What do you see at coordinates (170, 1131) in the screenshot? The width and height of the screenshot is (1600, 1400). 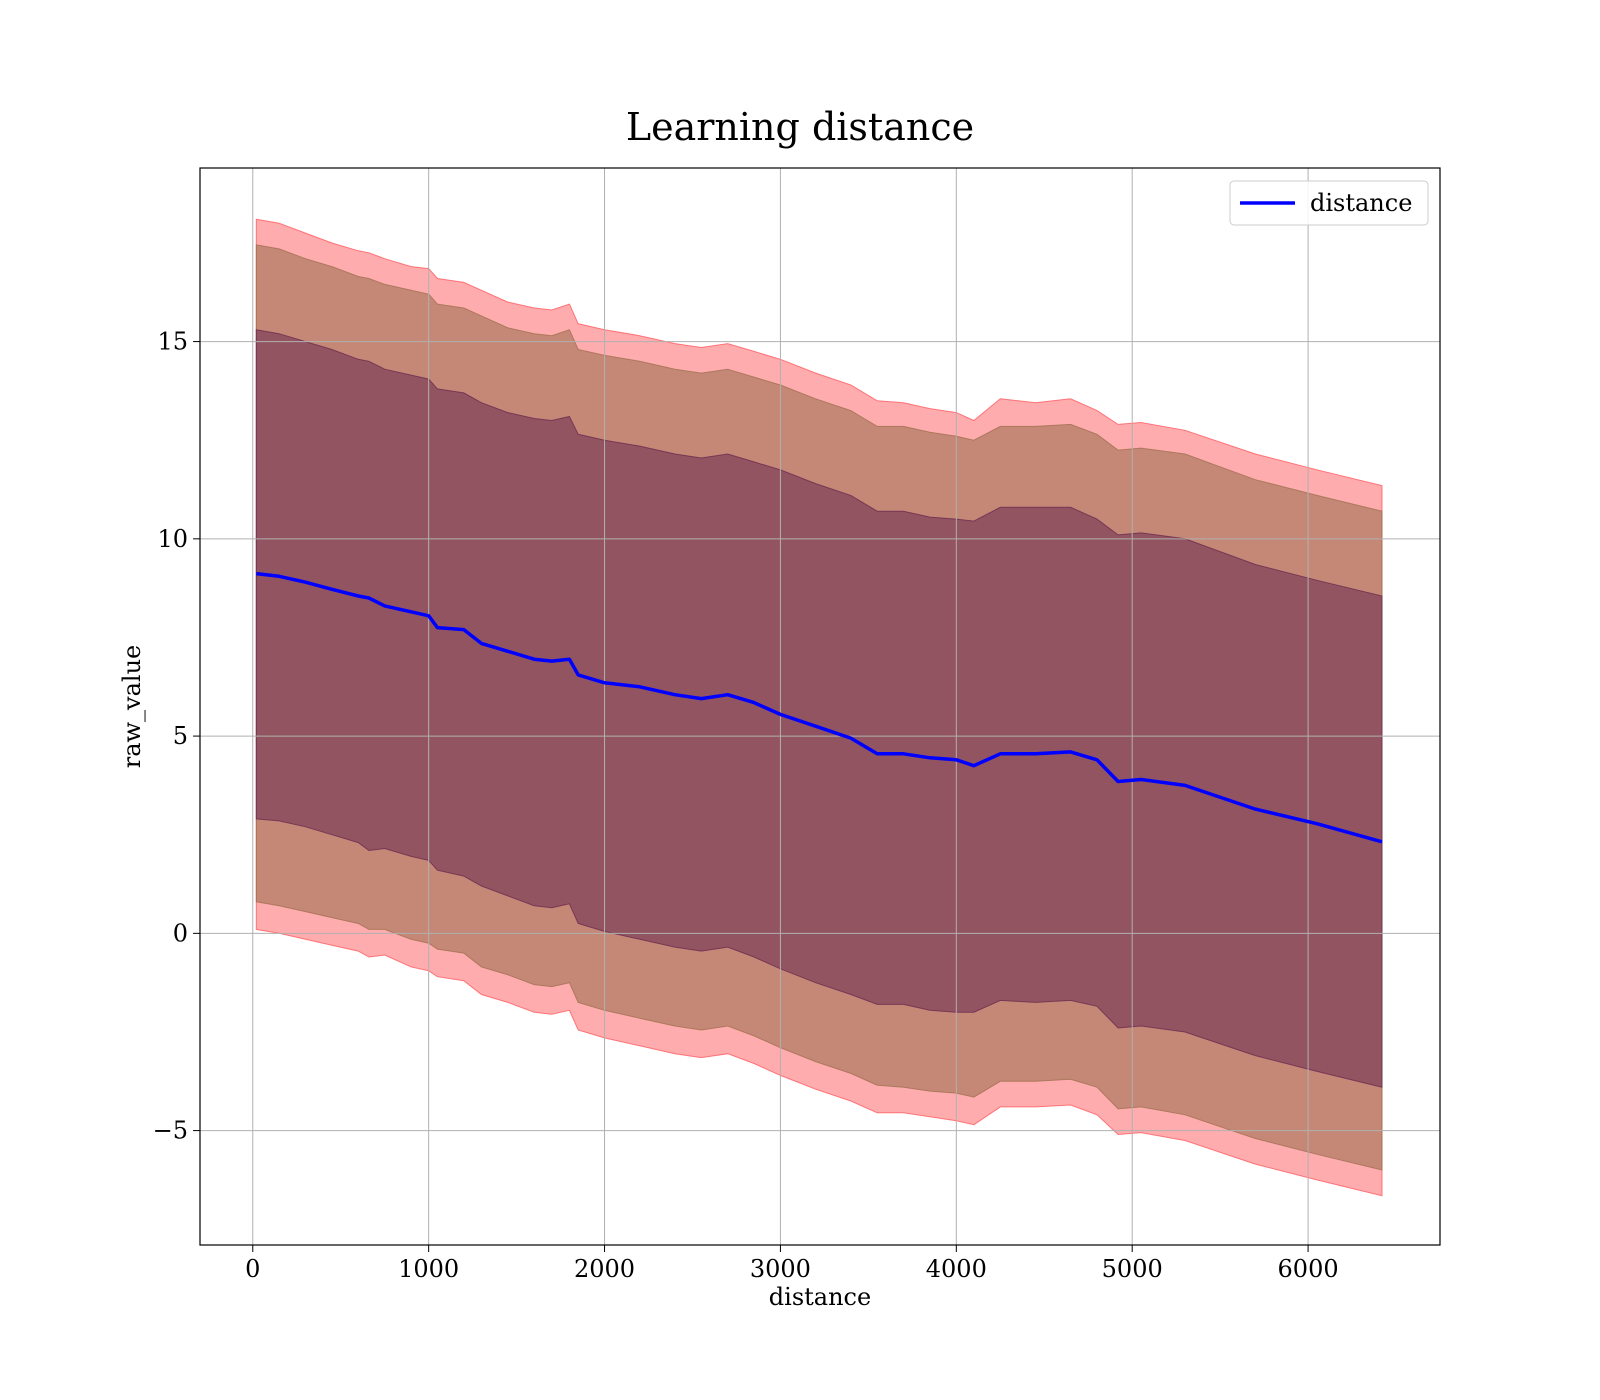 I see `y-tick-label: −5` at bounding box center [170, 1131].